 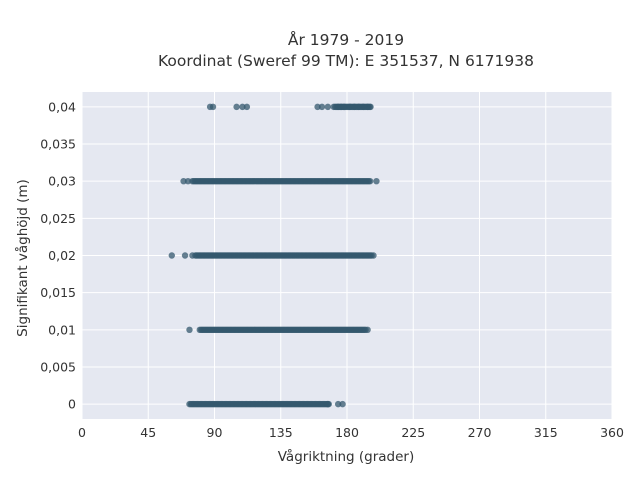 I want to click on x-tick-label: 225, so click(x=413, y=432).